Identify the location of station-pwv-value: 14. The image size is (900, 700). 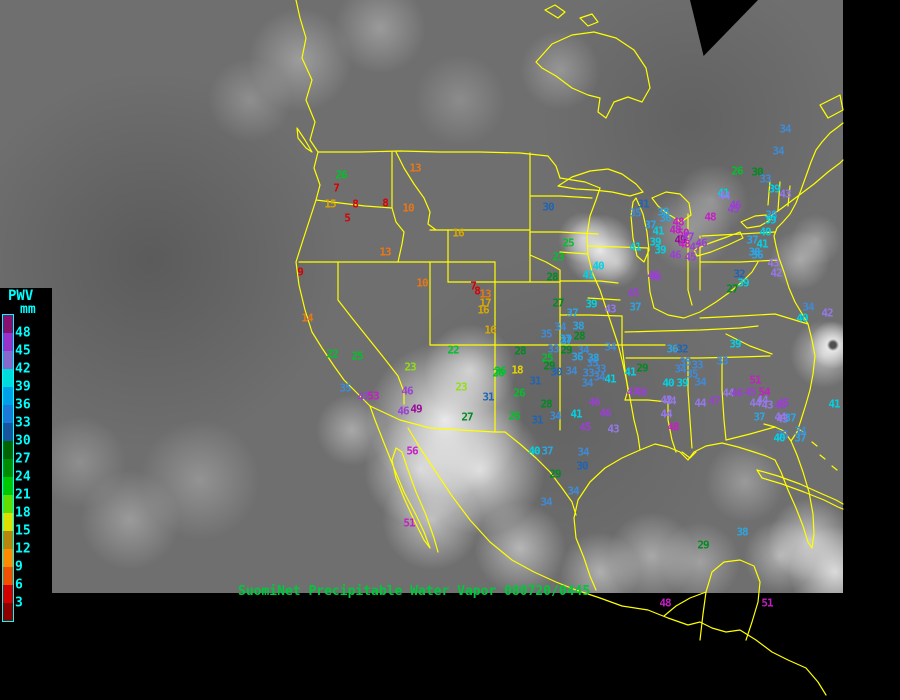
(307, 318).